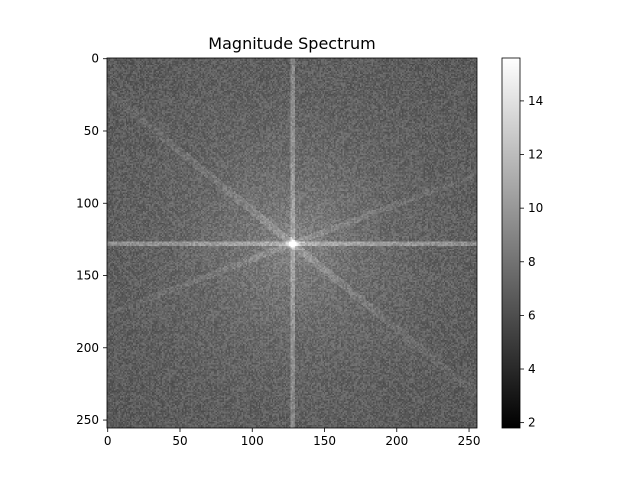 This screenshot has height=484, width=640. Describe the element at coordinates (108, 441) in the screenshot. I see `x-tick-label: 0` at that location.